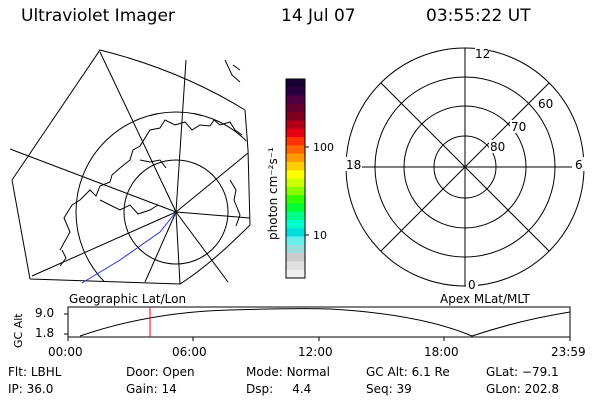  I want to click on info-gain-key: Gain:, so click(142, 389).